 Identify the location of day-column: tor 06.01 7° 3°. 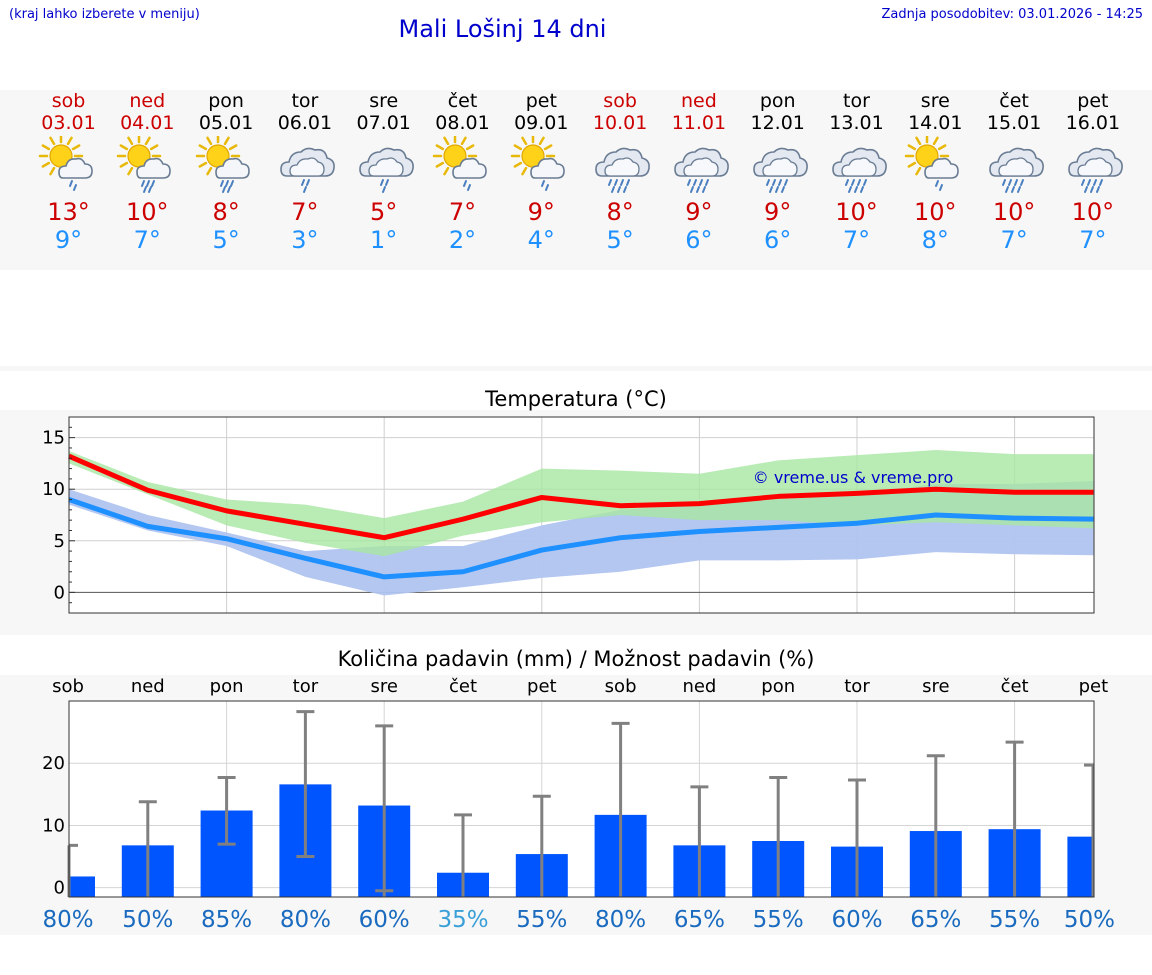
(304, 172).